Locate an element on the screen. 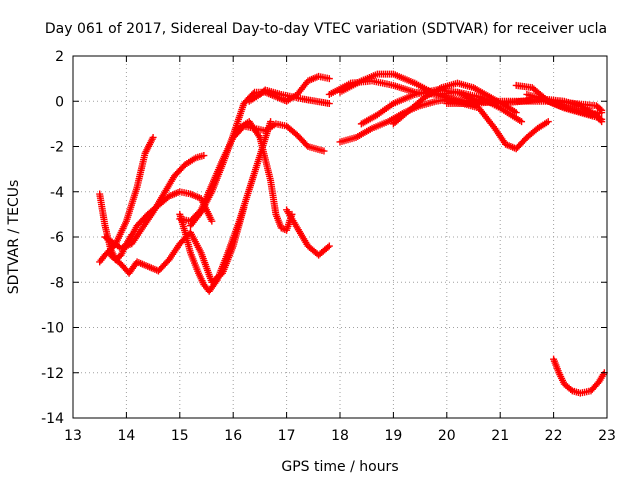 Image resolution: width=640 pixels, height=480 pixels. y-tick-label: -2 is located at coordinates (57, 148).